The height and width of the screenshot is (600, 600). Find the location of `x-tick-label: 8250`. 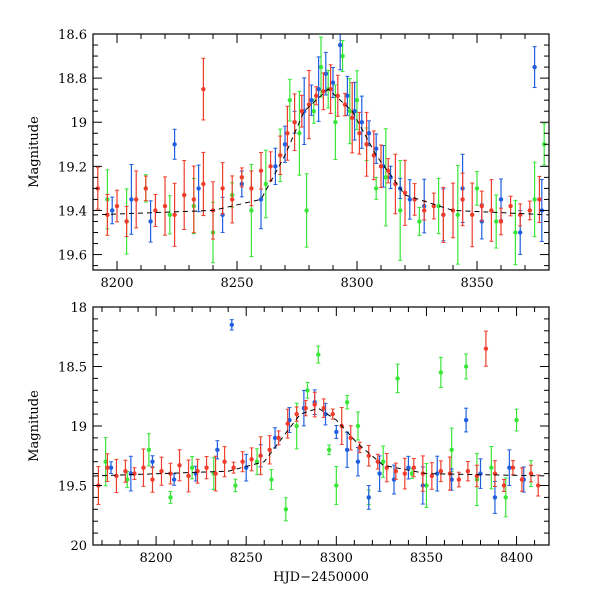

x-tick-label: 8250 is located at coordinates (236, 283).